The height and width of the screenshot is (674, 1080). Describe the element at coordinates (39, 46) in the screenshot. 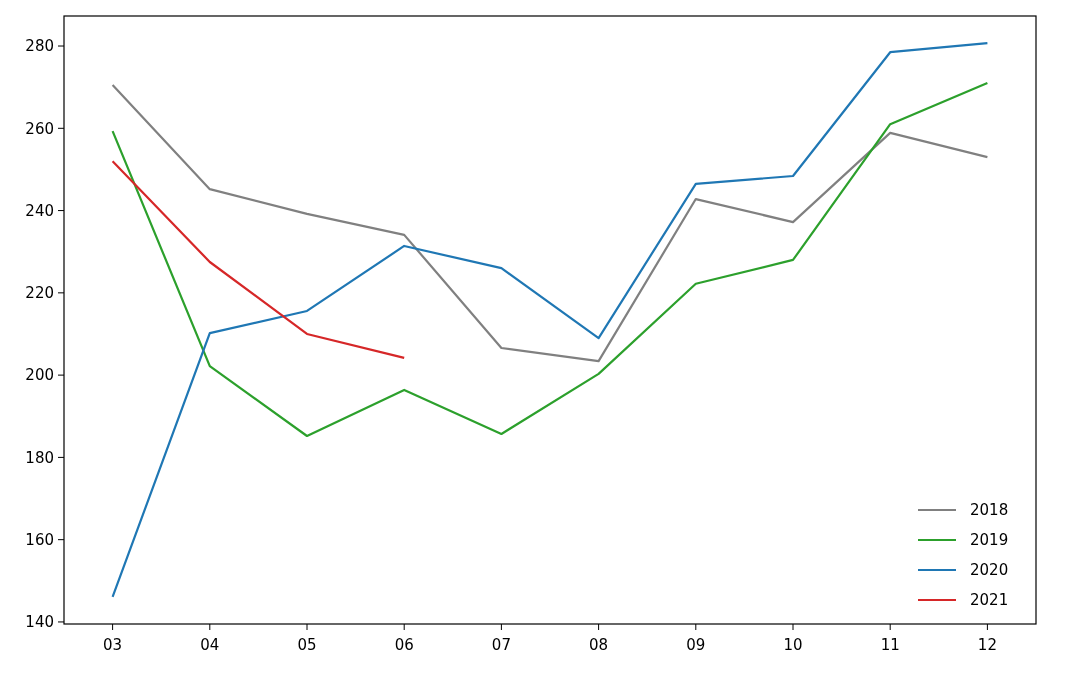

I see `y-tick-label: 280` at that location.